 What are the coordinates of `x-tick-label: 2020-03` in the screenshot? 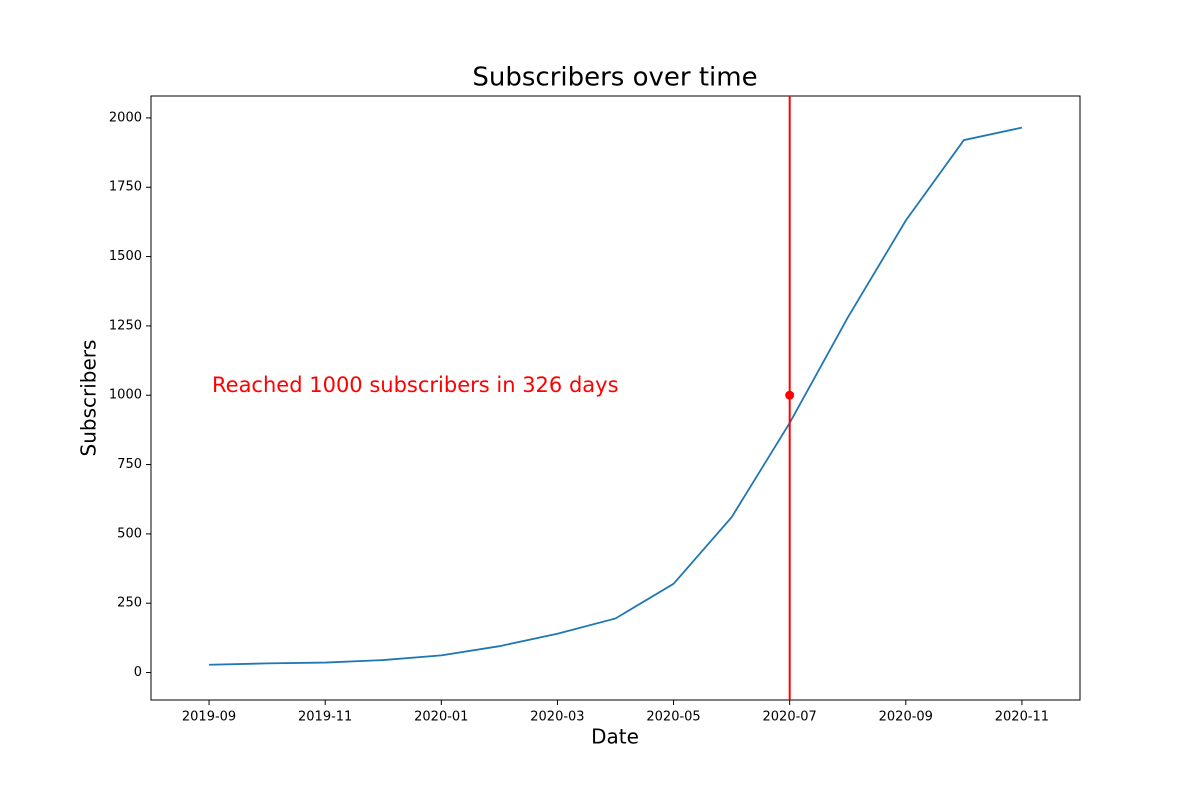 It's located at (557, 717).